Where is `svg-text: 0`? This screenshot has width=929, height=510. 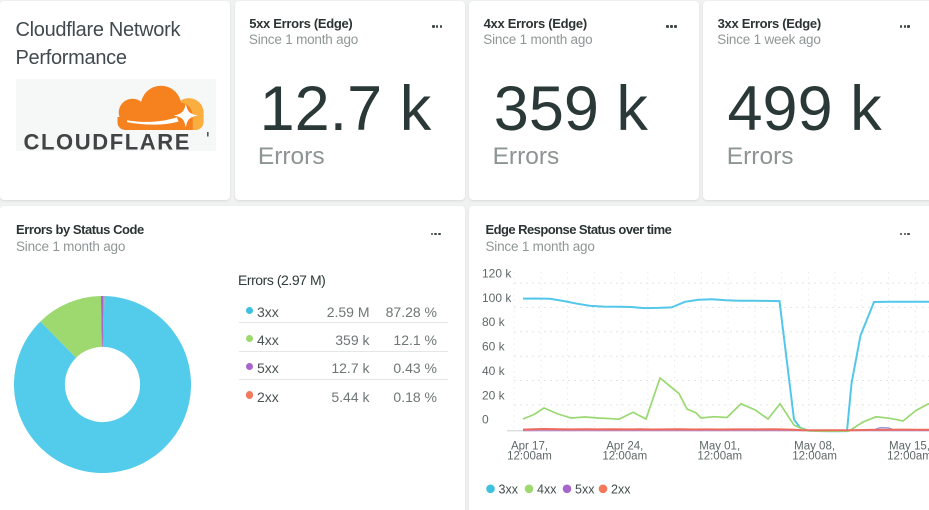
svg-text: 0 is located at coordinates (485, 419).